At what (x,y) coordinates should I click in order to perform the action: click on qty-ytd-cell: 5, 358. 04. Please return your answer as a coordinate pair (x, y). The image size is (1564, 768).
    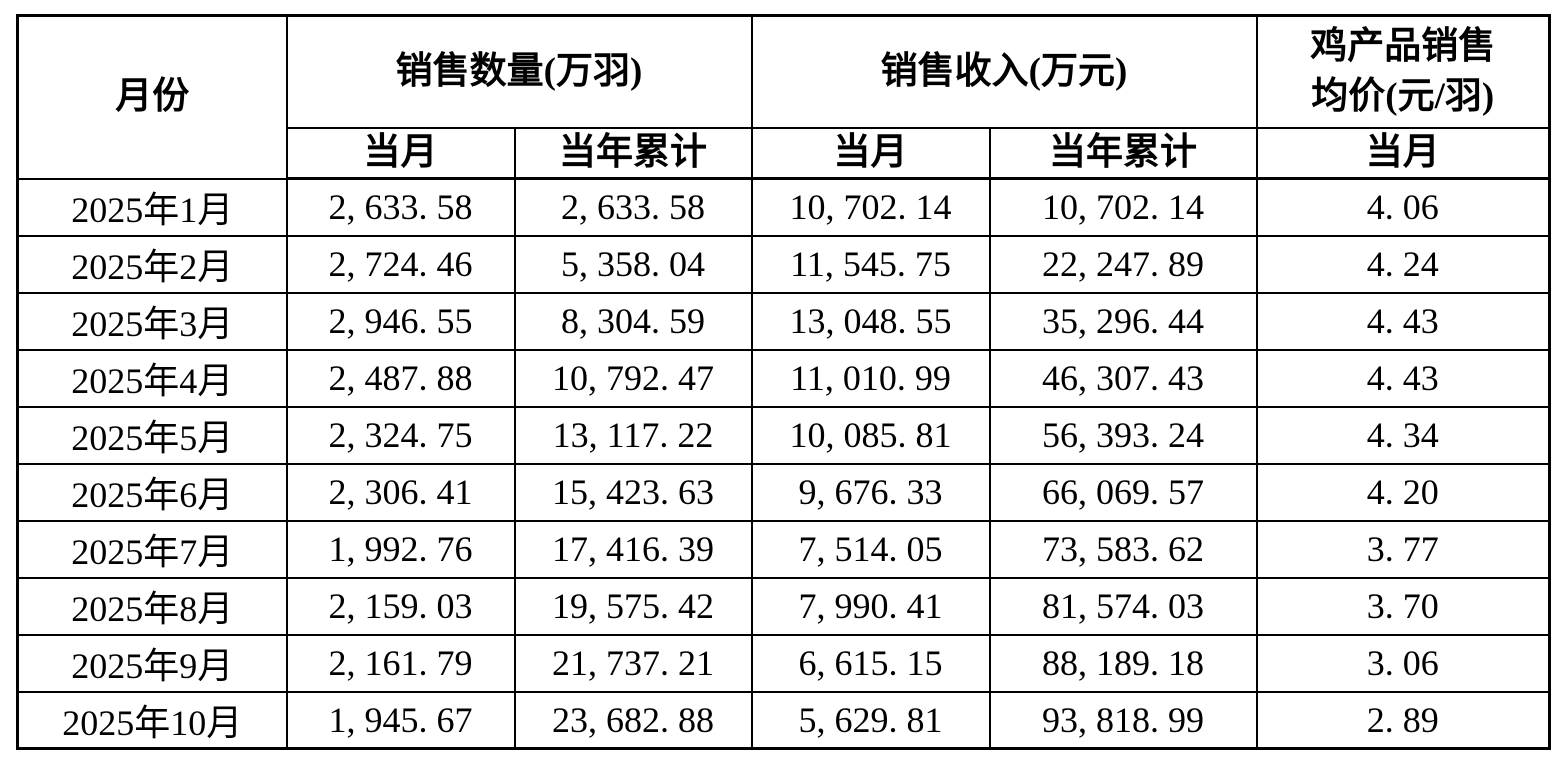
    Looking at the image, I should click on (633, 264).